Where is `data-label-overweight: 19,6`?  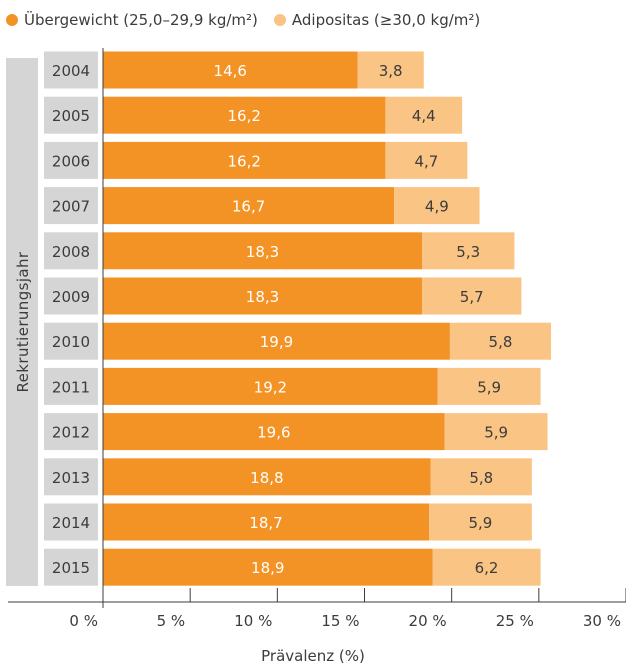 data-label-overweight: 19,6 is located at coordinates (273, 433).